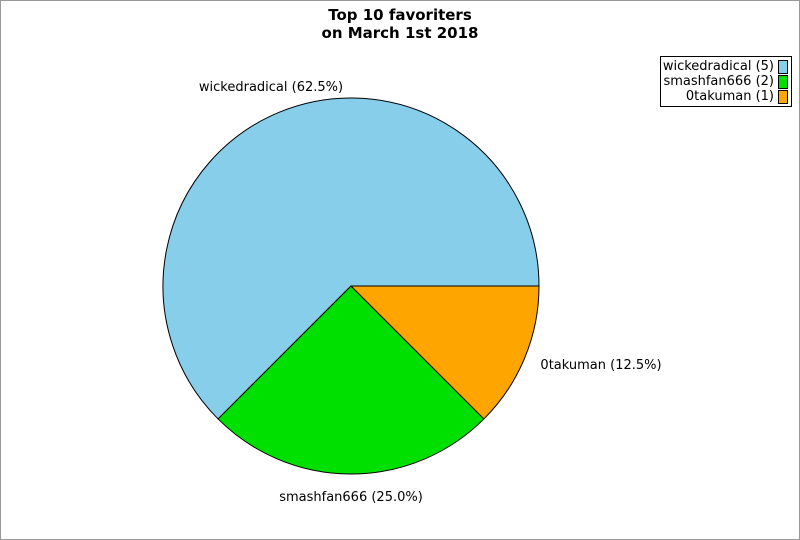 The height and width of the screenshot is (540, 800). What do you see at coordinates (400, 33) in the screenshot?
I see `chart-title-line2: on March 1st 2018` at bounding box center [400, 33].